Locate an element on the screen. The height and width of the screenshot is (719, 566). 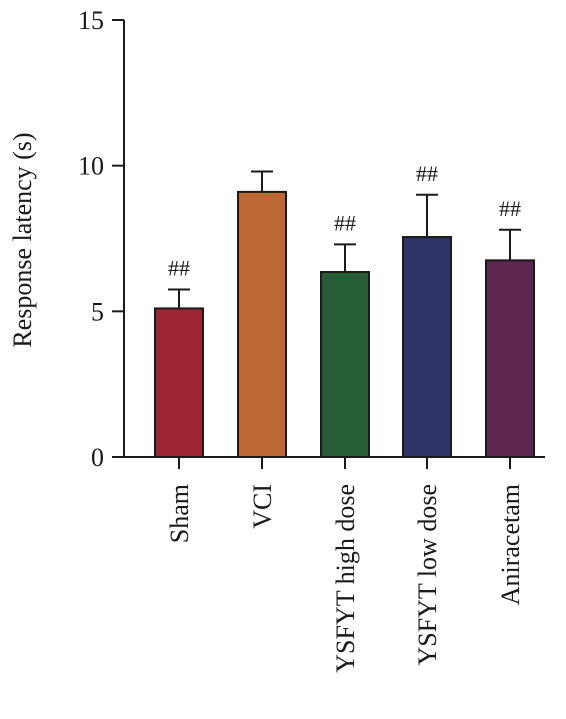
y-tick-label: 15 is located at coordinates (91, 20).